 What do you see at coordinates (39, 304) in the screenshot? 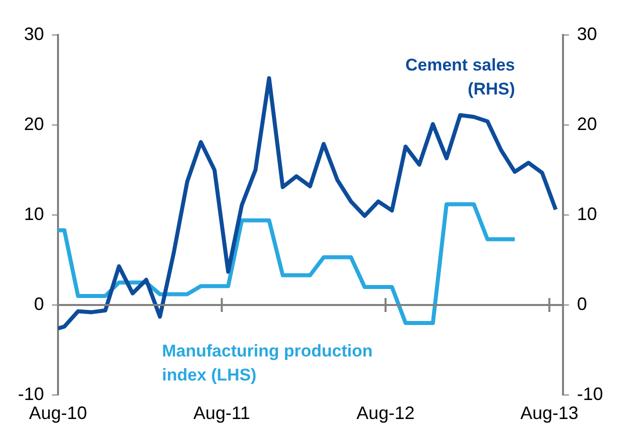
I see `y-tick-label: 0` at bounding box center [39, 304].